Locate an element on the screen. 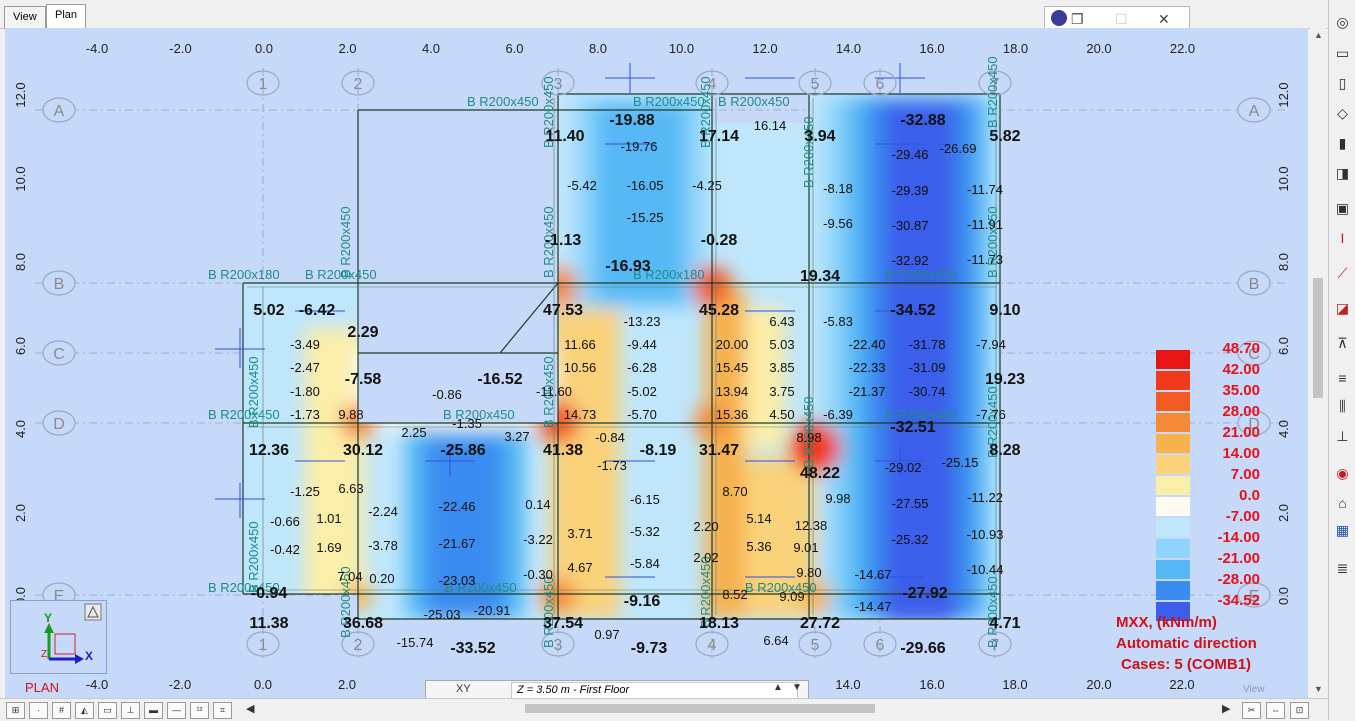 Image resolution: width=1355 pixels, height=721 pixels. structure-icon: ⌂ is located at coordinates (1342, 503).